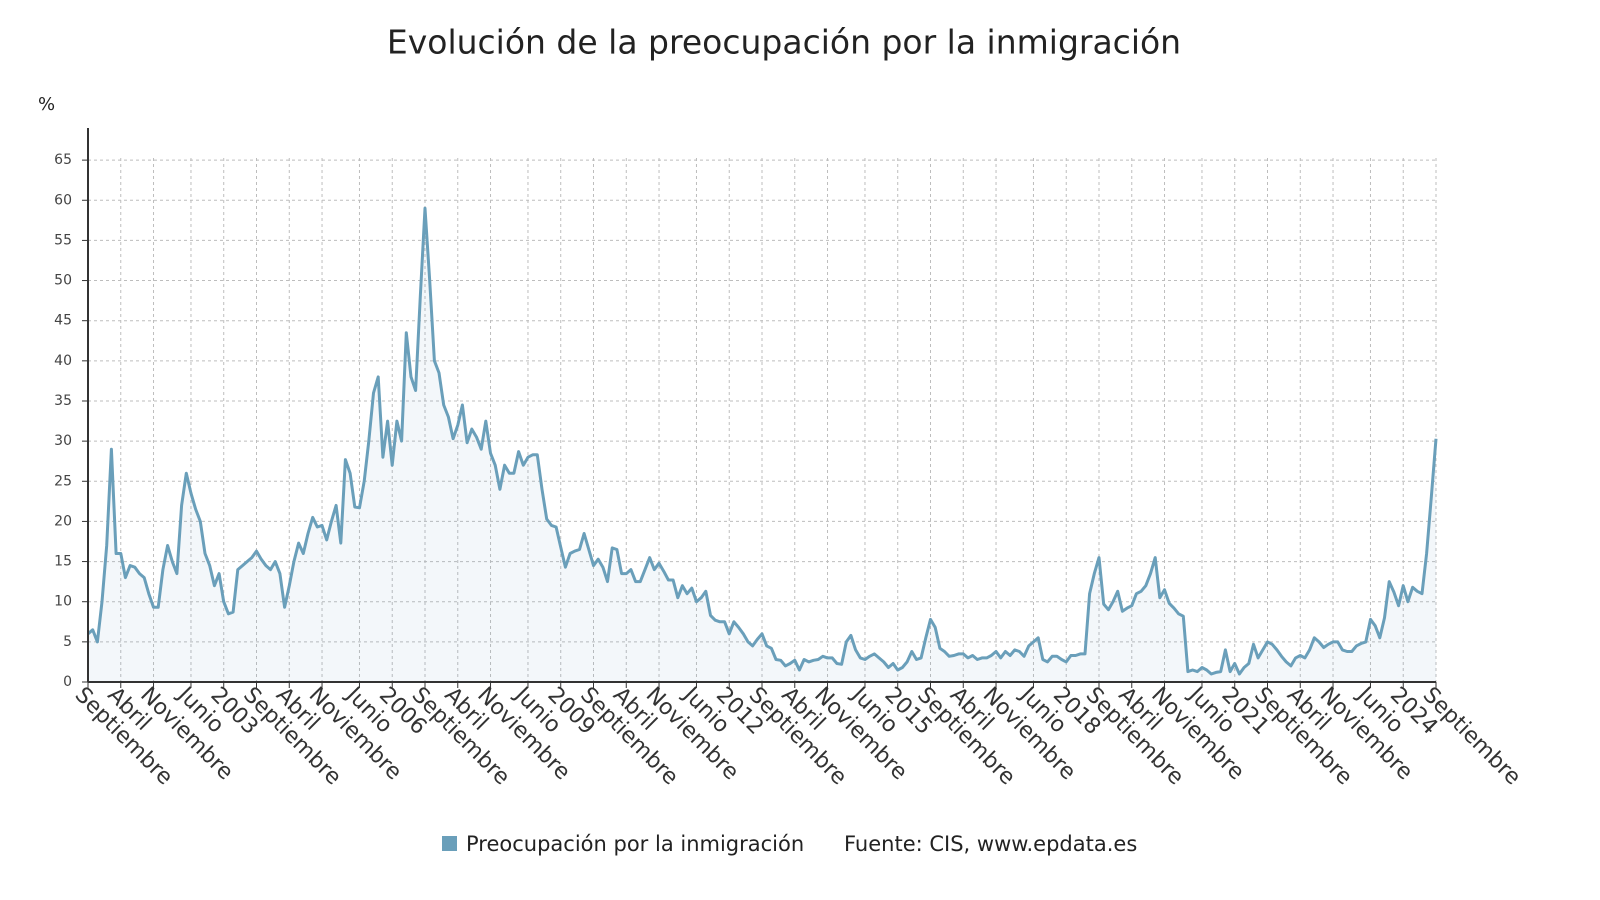 The height and width of the screenshot is (900, 1600). Describe the element at coordinates (1472, 737) in the screenshot. I see `x-tick-label: Septiembre` at that location.